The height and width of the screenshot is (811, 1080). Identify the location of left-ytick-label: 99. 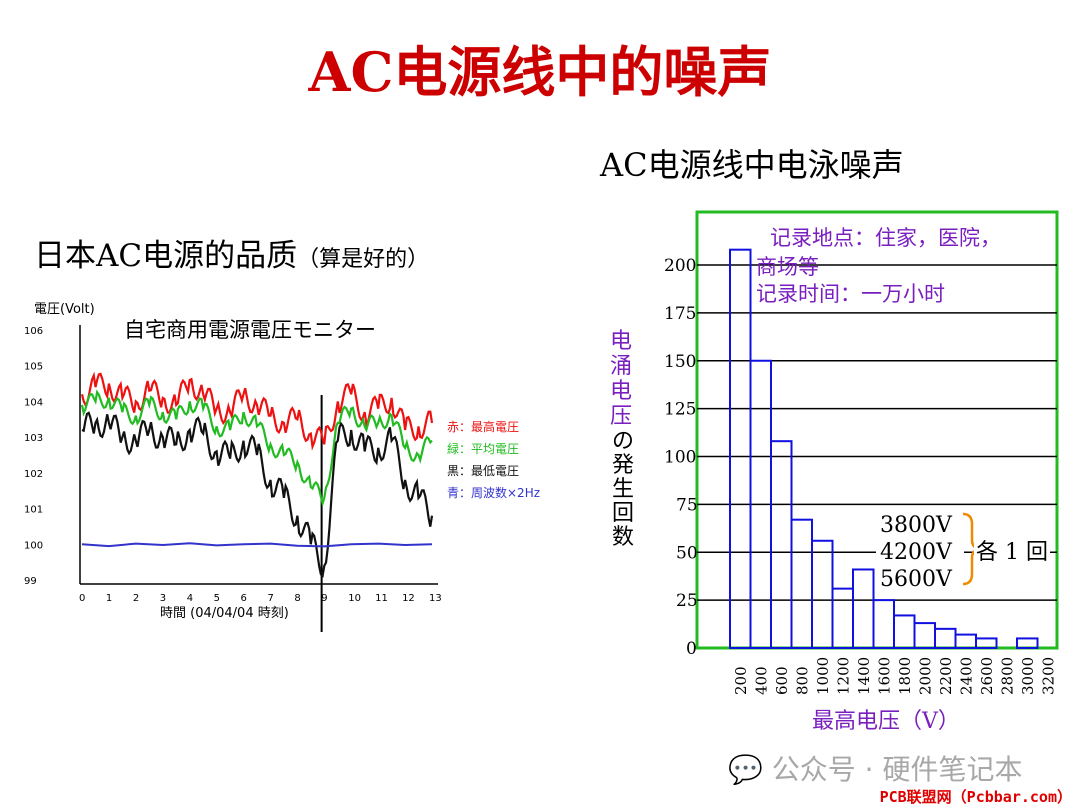
(30, 581).